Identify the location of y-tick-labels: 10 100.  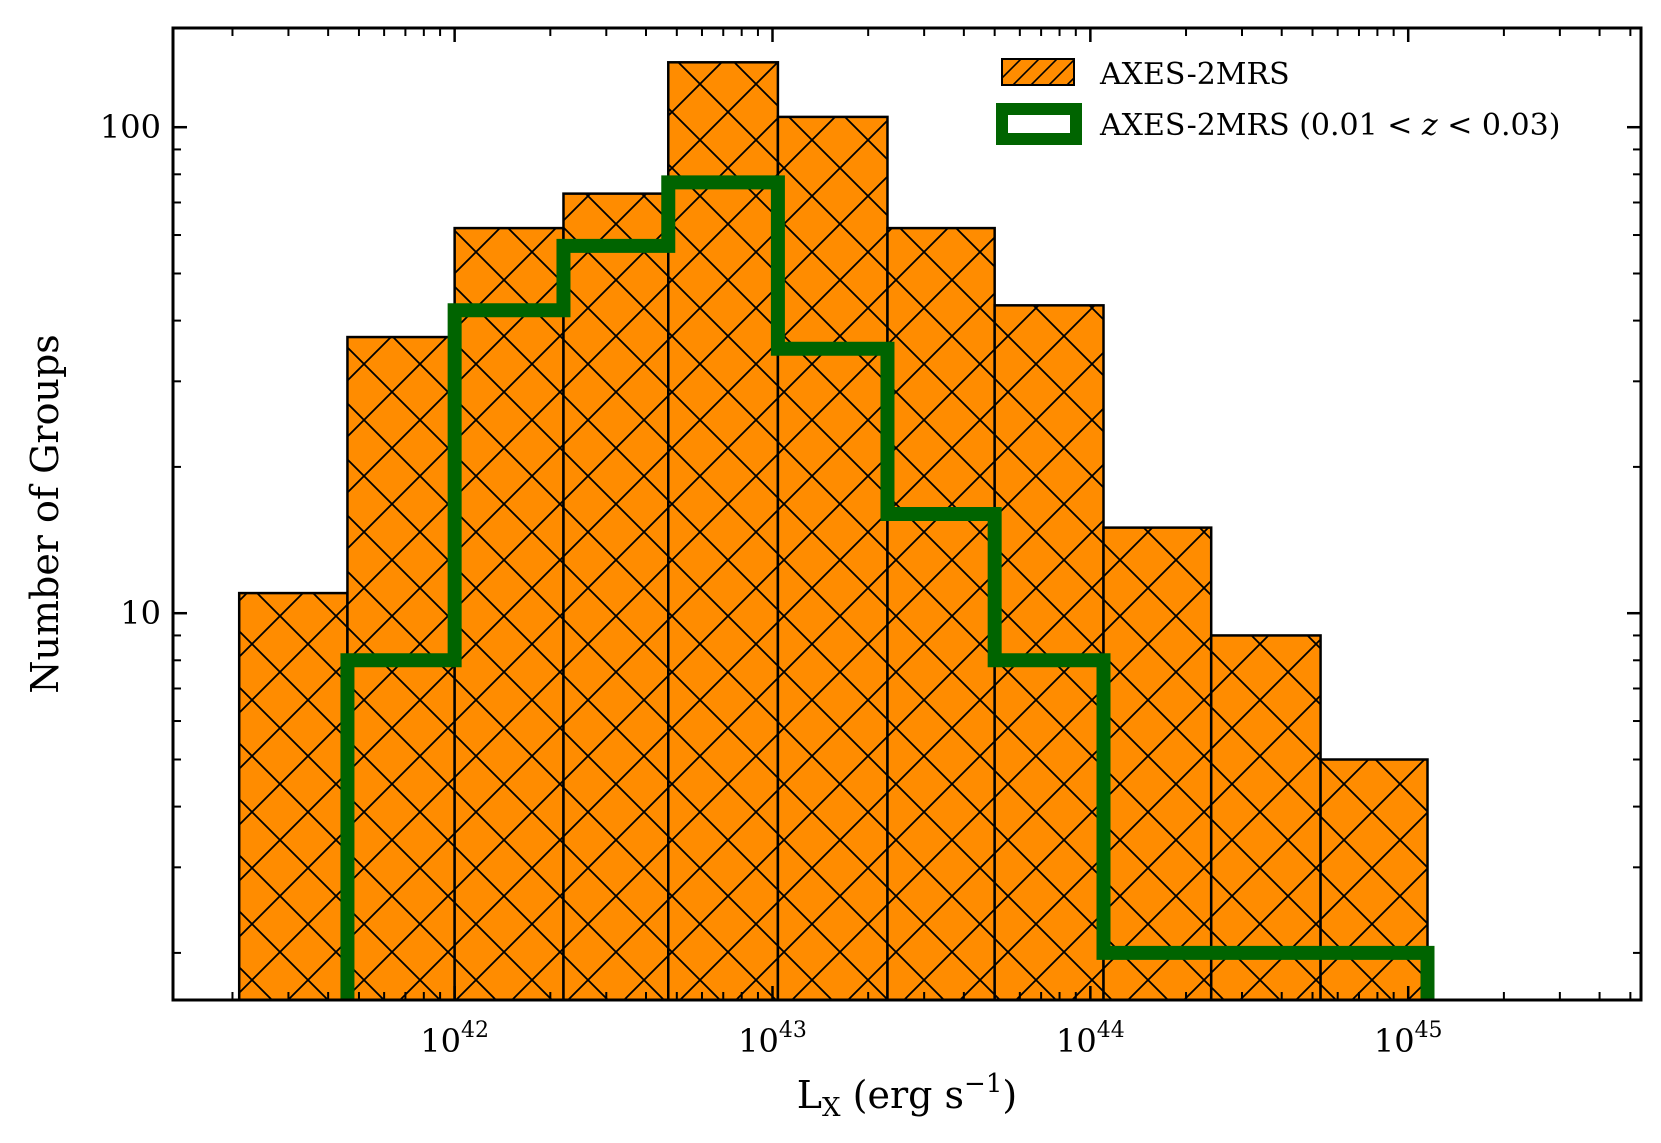
(130, 370).